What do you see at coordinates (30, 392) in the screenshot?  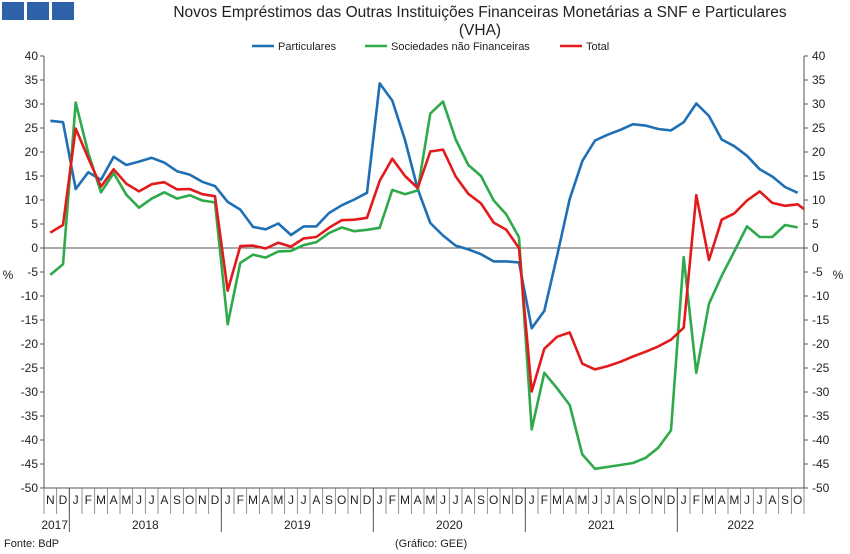 I see `y-tick-label-left: -30` at bounding box center [30, 392].